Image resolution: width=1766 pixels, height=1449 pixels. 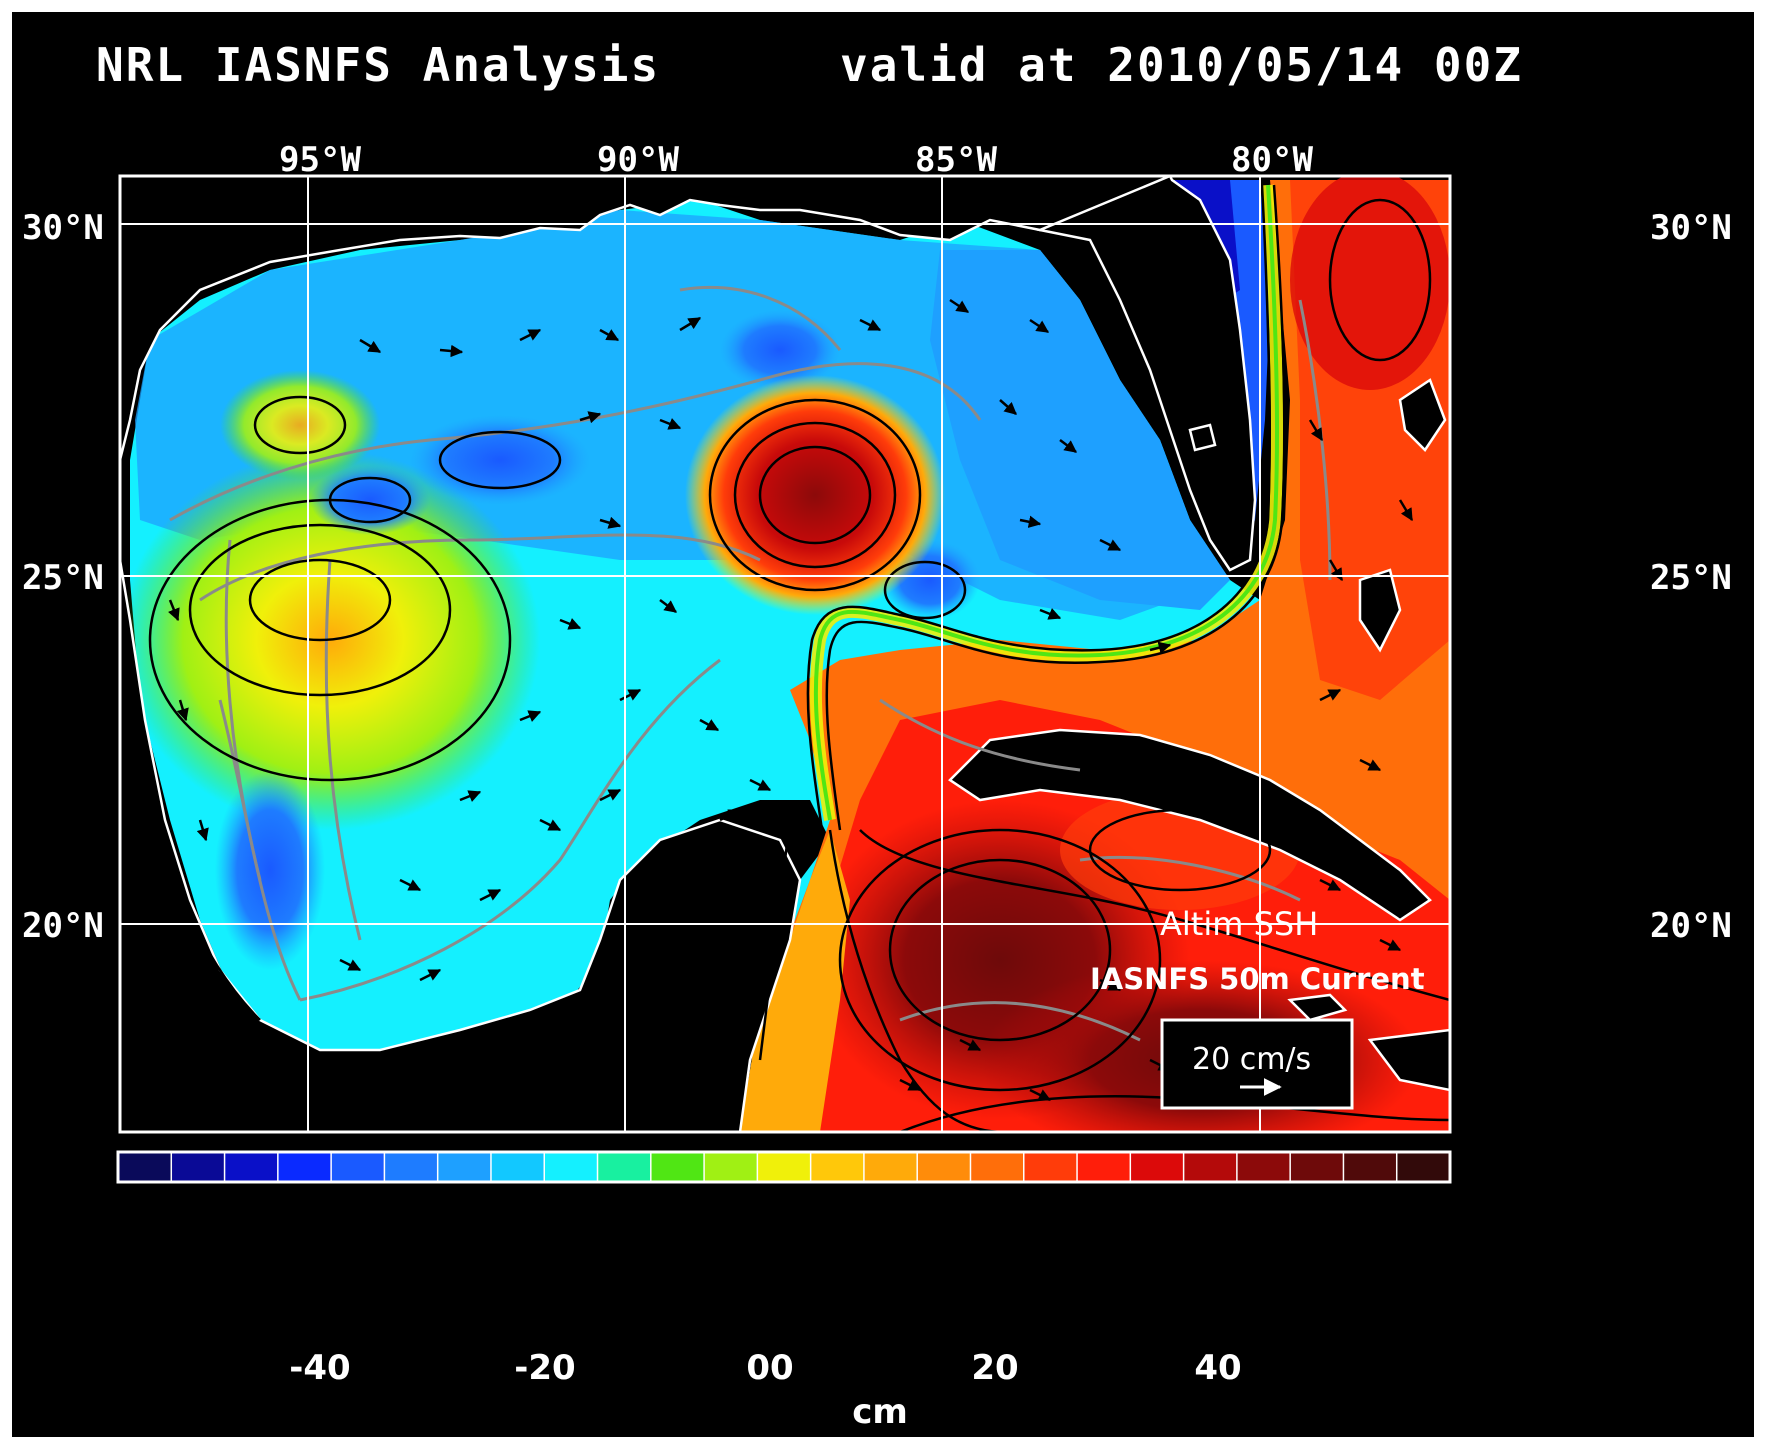 I want to click on lat-label-25n-left: 25°N, so click(x=63, y=578).